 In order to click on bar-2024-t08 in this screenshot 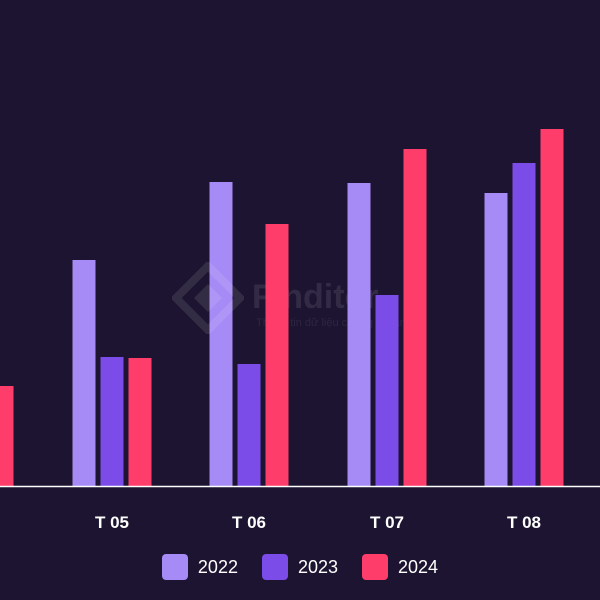, I will do `click(552, 307)`.